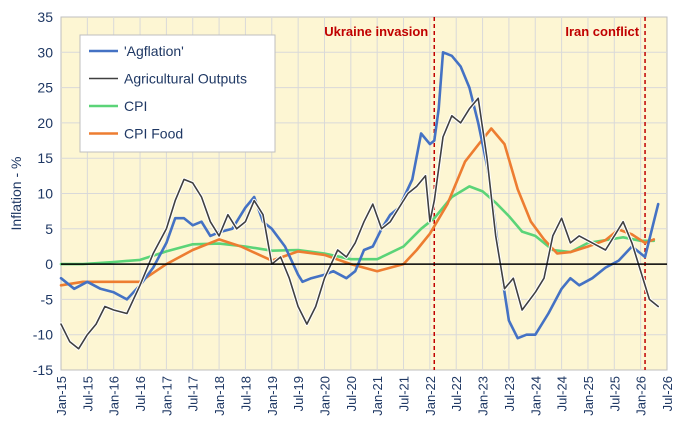 The height and width of the screenshot is (445, 700). Describe the element at coordinates (49, 264) in the screenshot. I see `y-tick-label: 0` at that location.